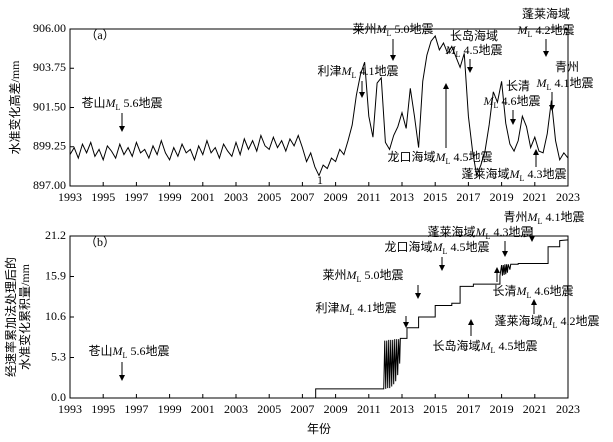 This screenshot has width=613, height=442. Describe the element at coordinates (485, 347) in the screenshot. I see `annotation: 长岛海域ML 4.5地震` at that location.